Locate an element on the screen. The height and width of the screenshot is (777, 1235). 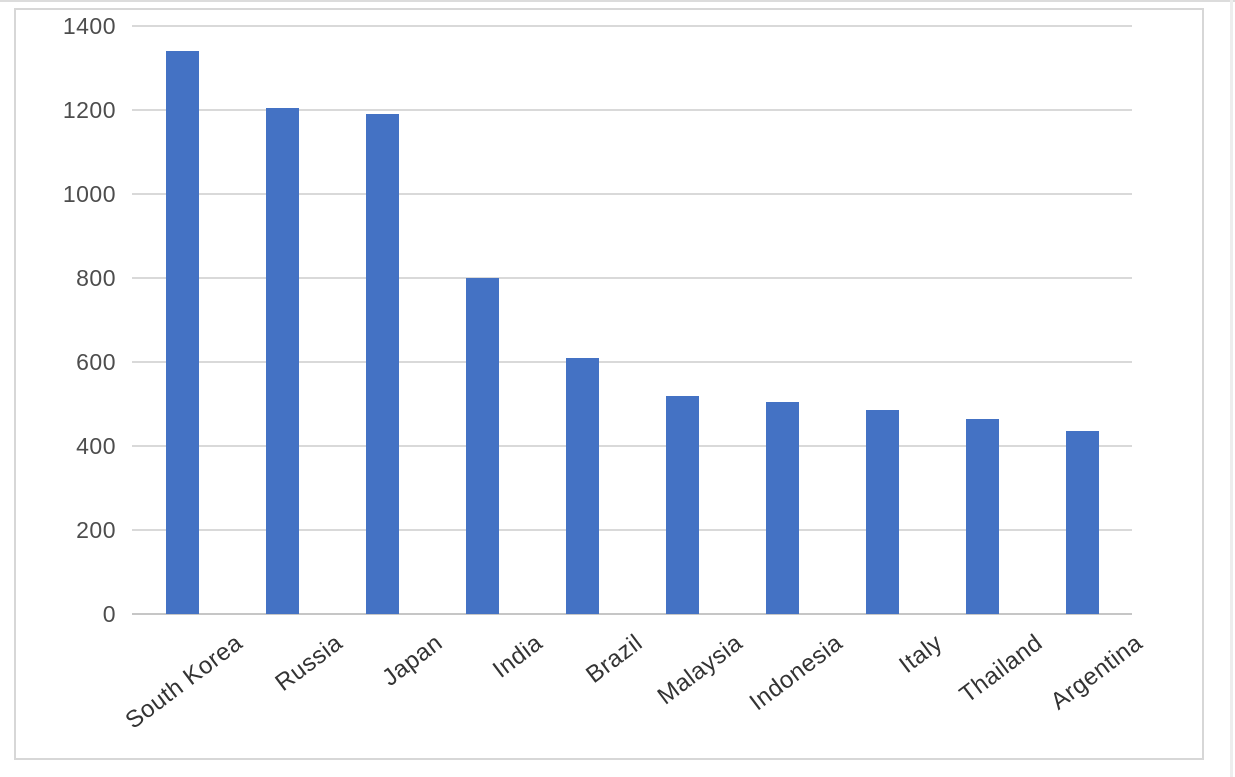
x-axis-line is located at coordinates (632, 614).